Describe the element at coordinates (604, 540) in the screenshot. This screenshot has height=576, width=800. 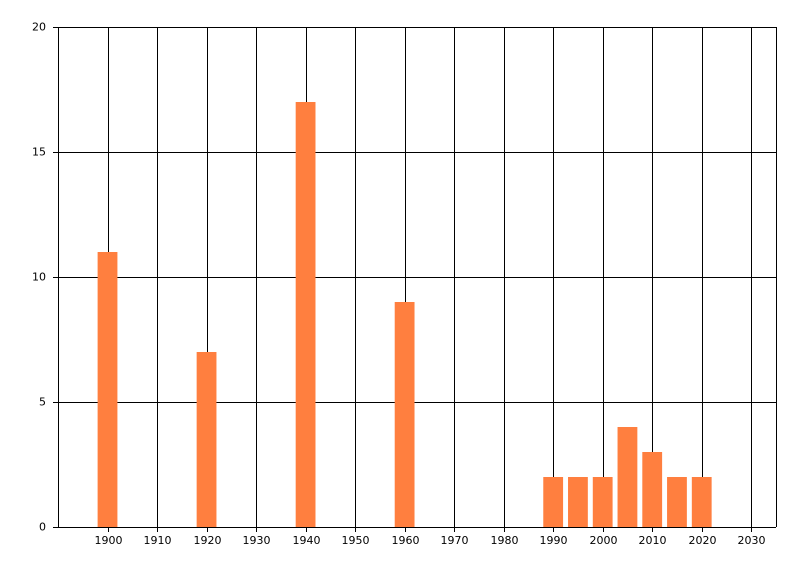
I see `x-tick-label: 2000` at that location.